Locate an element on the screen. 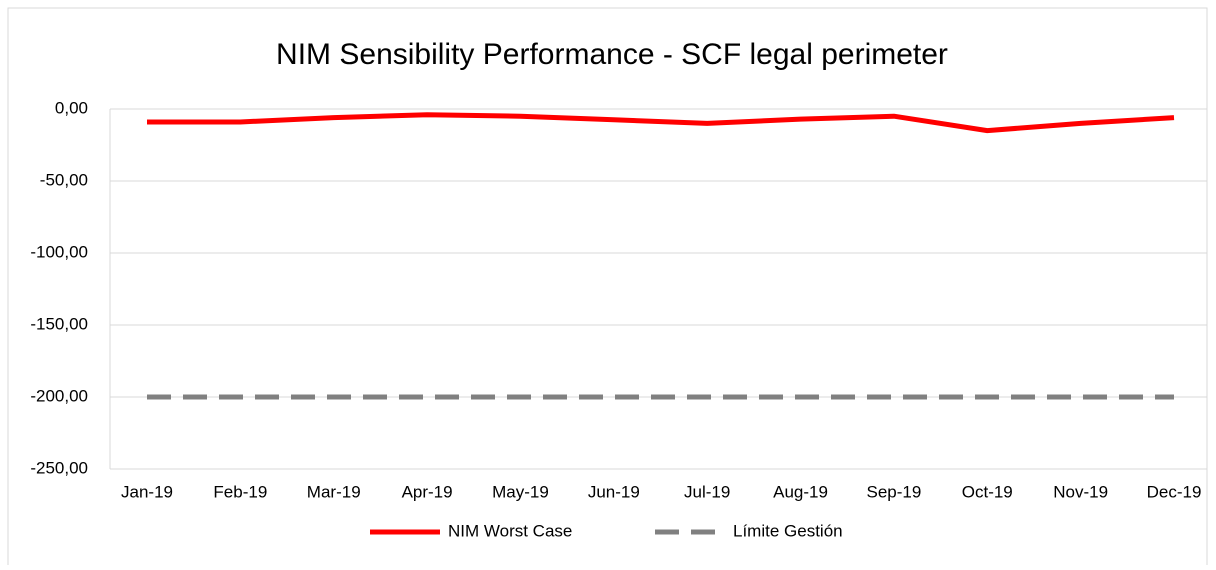 This screenshot has width=1216, height=570. y-tick-label: -200,00 is located at coordinates (59, 395).